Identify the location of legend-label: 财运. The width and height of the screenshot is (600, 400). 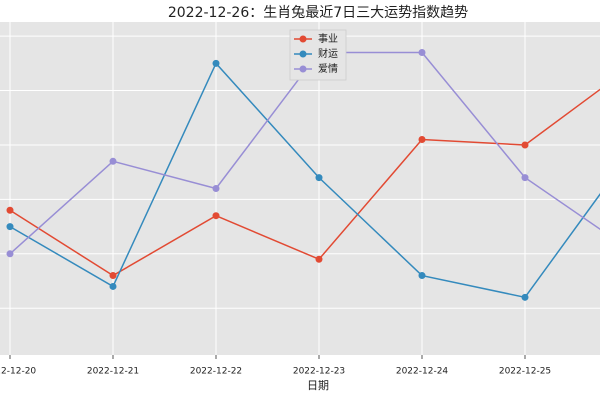
(328, 53).